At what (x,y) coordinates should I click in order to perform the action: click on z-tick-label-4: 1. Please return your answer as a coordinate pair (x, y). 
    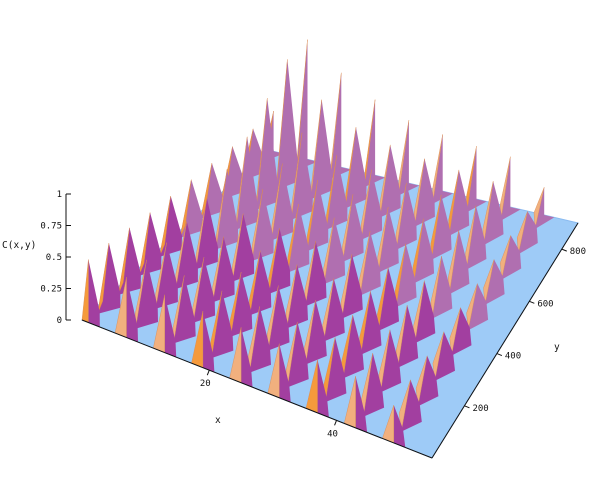
    Looking at the image, I should click on (59, 195).